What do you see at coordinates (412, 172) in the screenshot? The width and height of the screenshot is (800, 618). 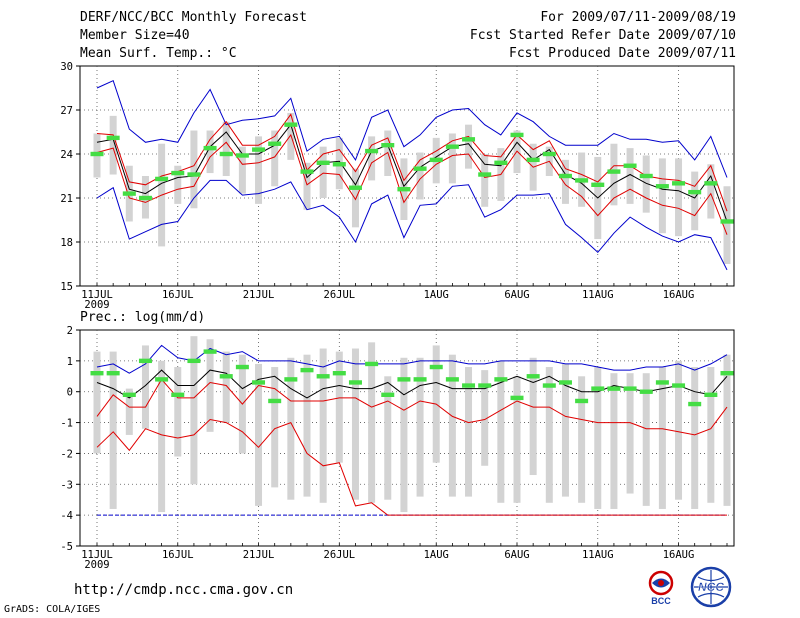 I see `temp-mean-line` at bounding box center [412, 172].